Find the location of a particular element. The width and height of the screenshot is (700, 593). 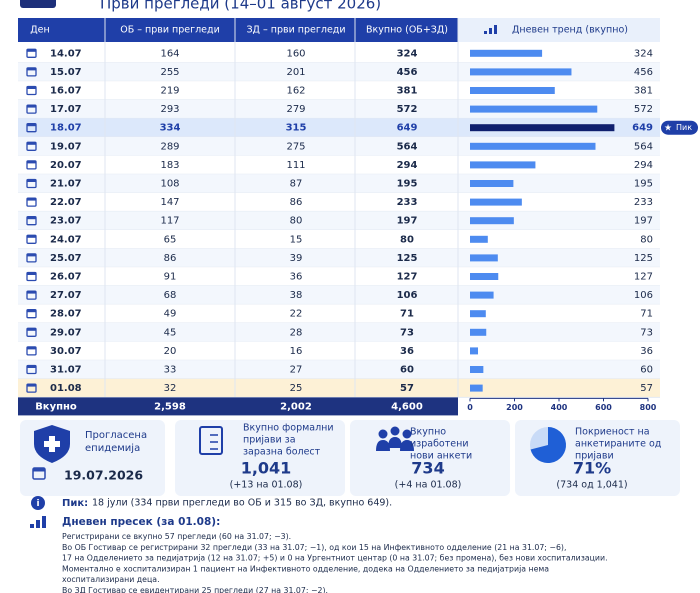

number-cell: 65 is located at coordinates (170, 239).